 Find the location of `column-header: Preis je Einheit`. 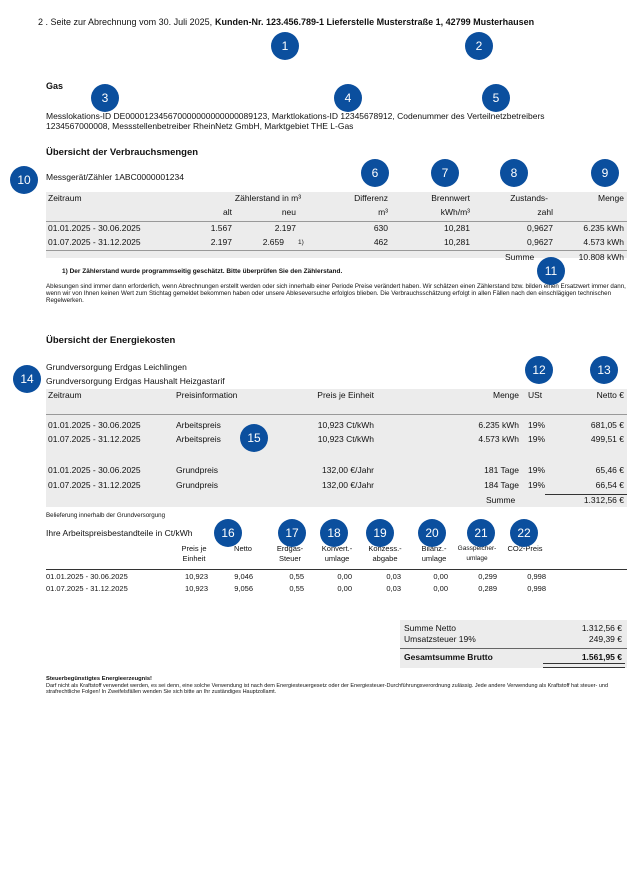

column-header: Preis je Einheit is located at coordinates (345, 395).